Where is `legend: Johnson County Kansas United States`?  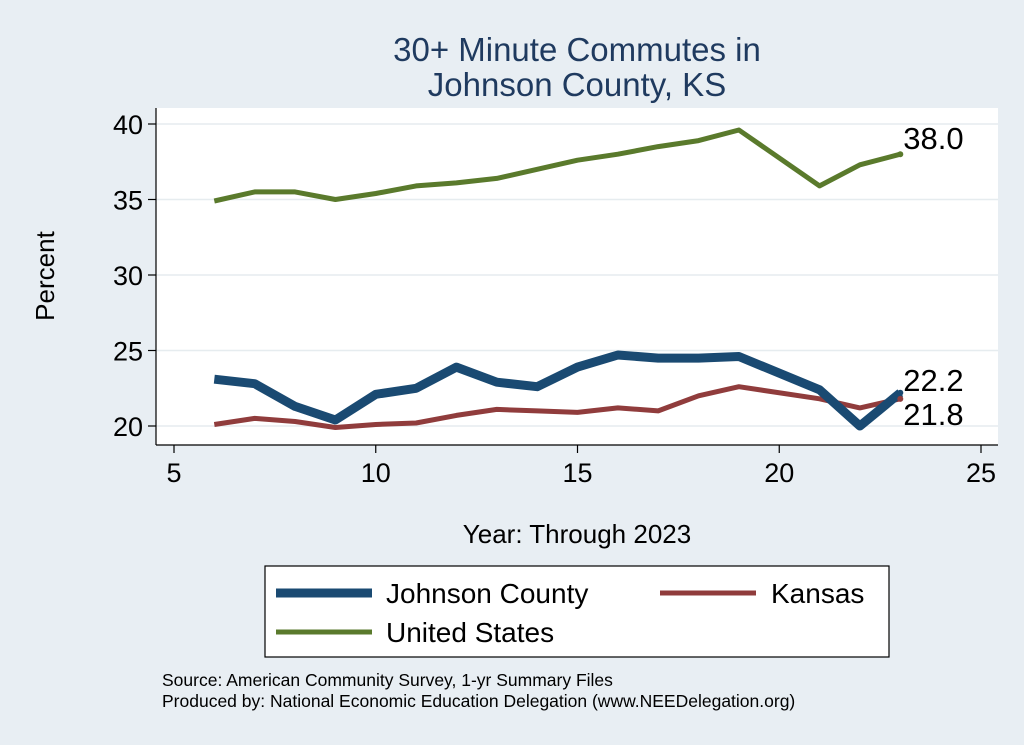 legend: Johnson County Kansas United States is located at coordinates (577, 611).